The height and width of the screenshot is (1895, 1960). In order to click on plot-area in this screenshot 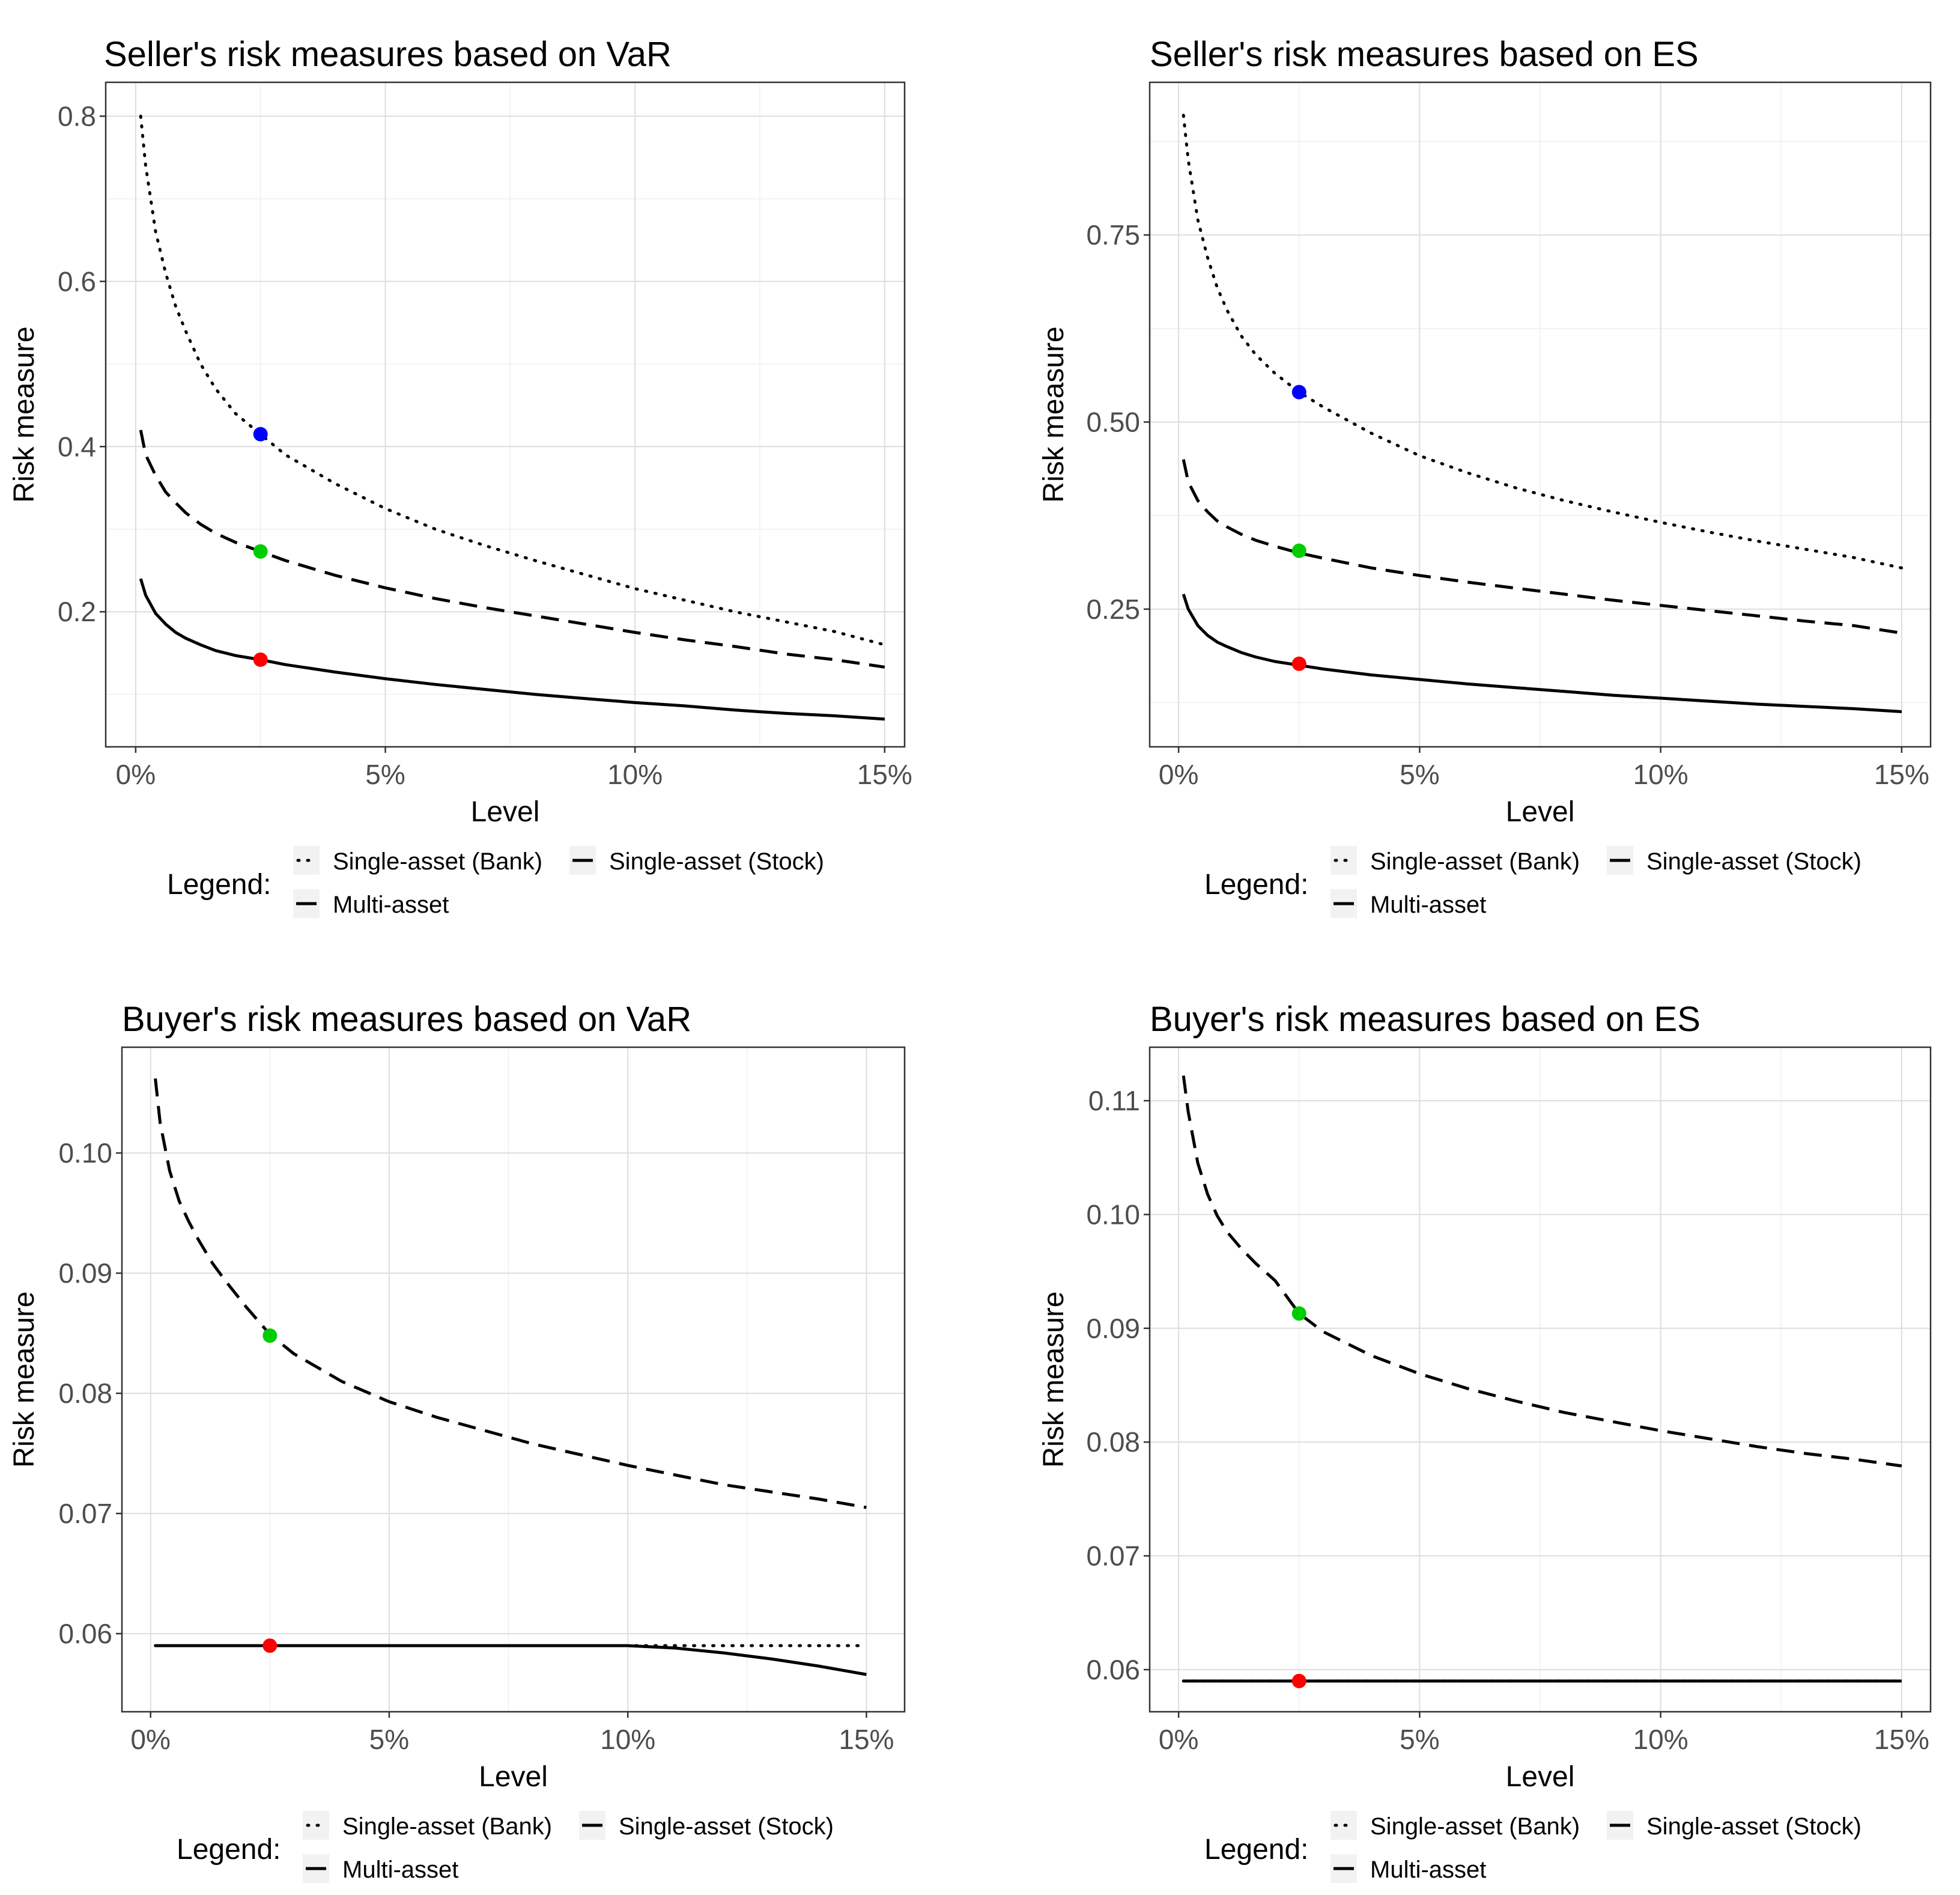, I will do `click(505, 414)`.